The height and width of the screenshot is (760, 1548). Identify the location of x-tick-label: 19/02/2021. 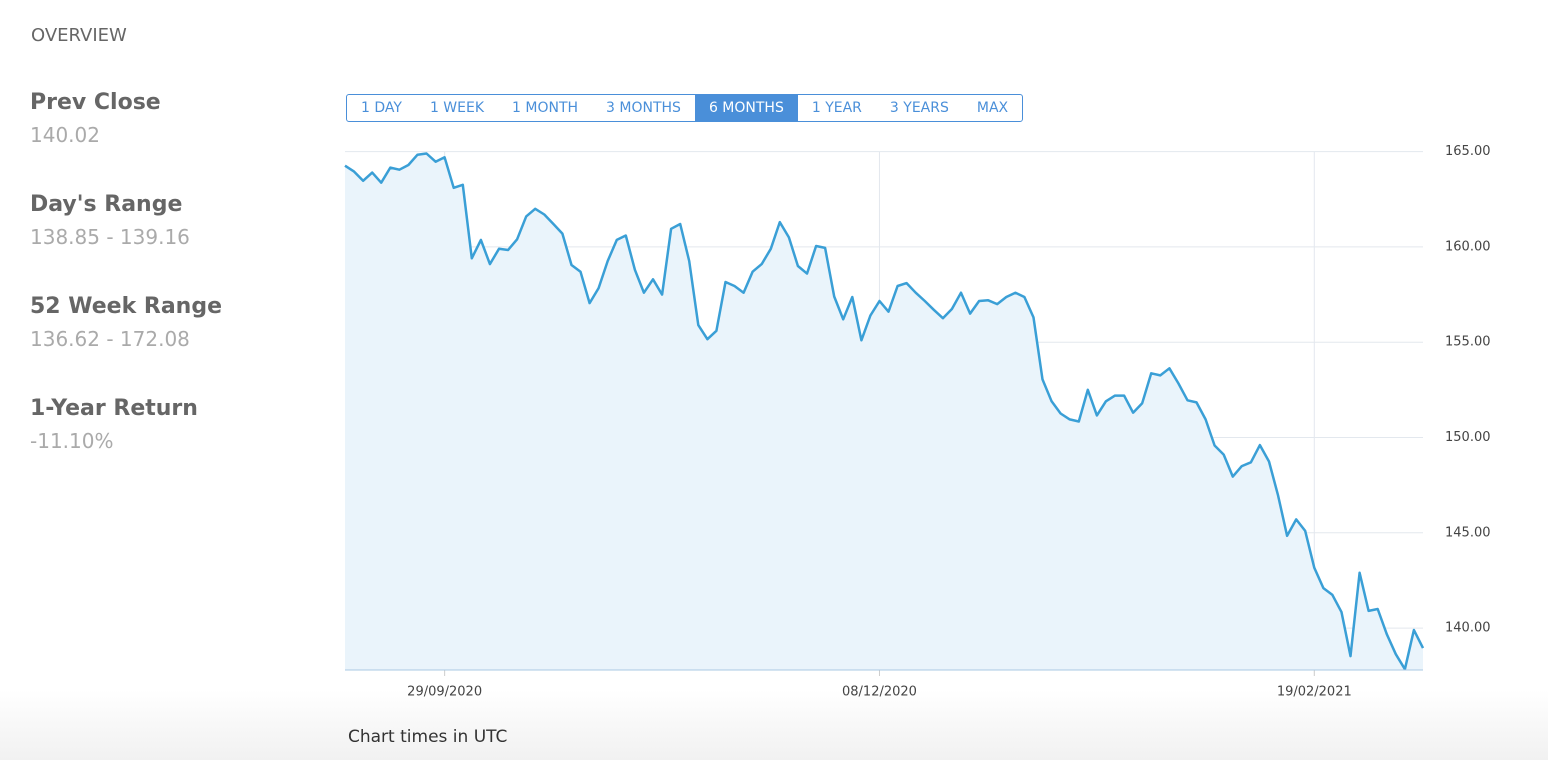
(1314, 692).